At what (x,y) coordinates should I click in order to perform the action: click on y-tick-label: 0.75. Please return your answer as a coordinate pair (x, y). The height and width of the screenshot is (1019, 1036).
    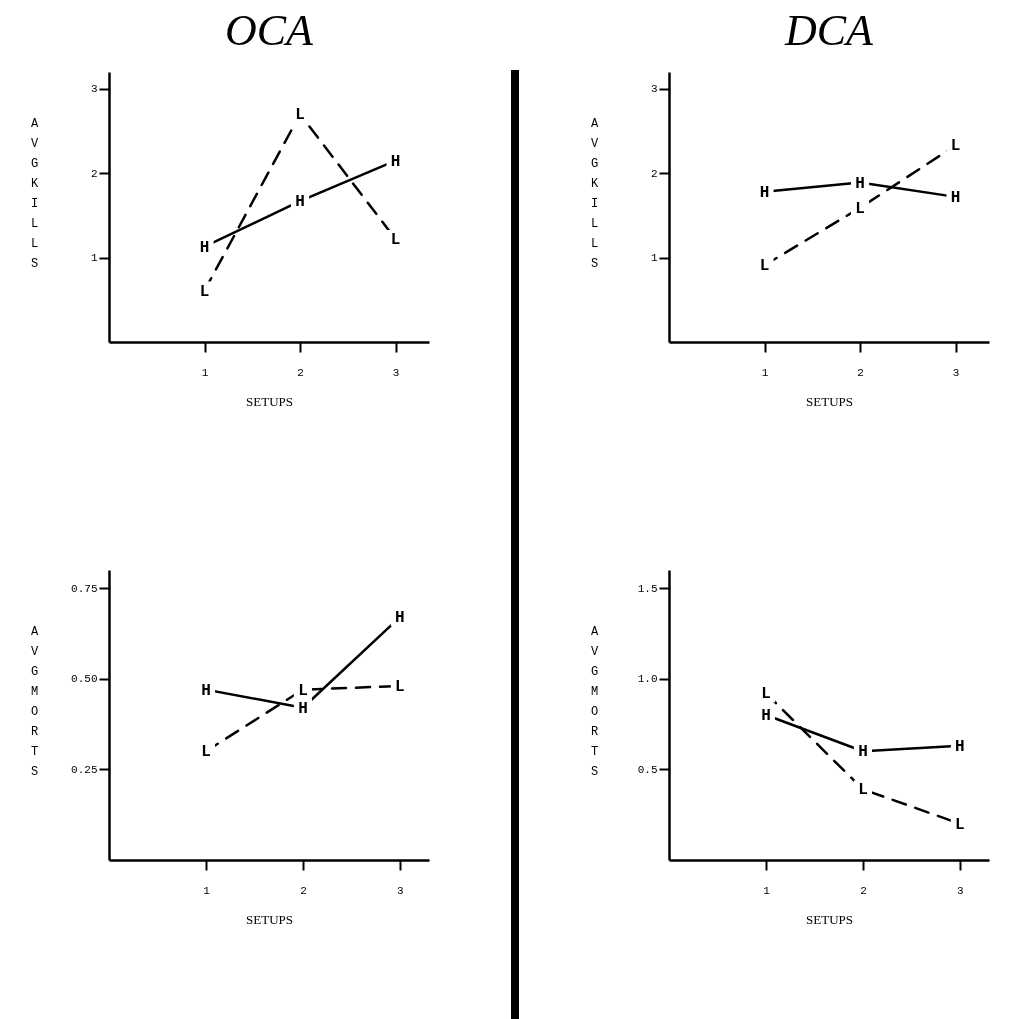
    Looking at the image, I should click on (84, 588).